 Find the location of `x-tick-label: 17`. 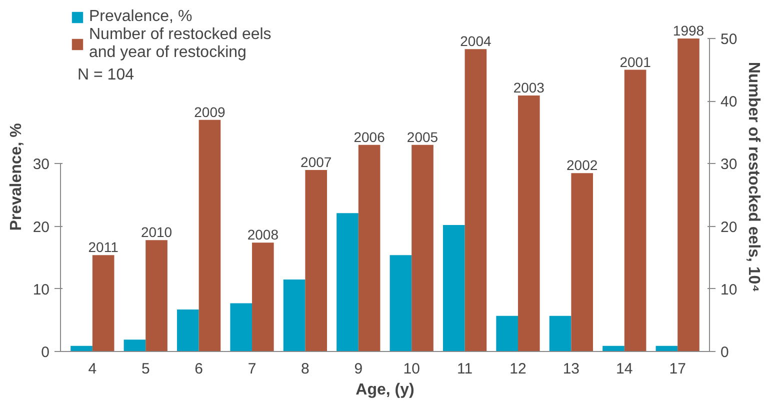

x-tick-label: 17 is located at coordinates (677, 369).